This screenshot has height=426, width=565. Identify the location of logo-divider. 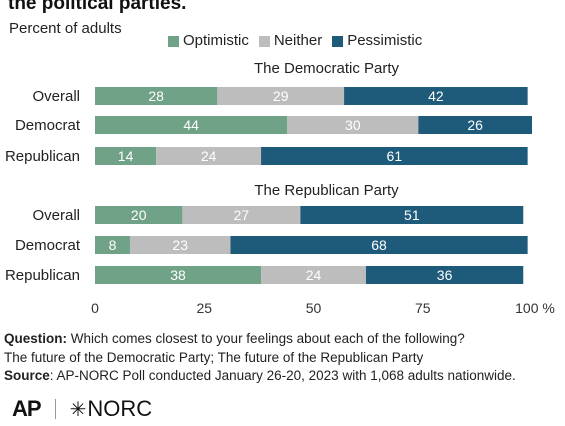
(55, 409).